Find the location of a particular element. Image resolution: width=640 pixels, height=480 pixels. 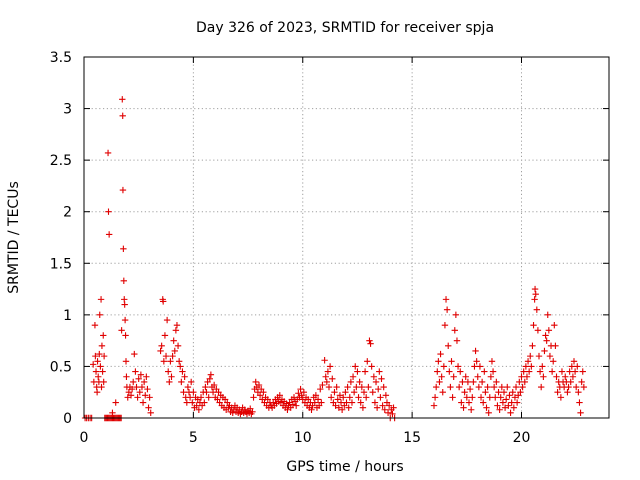

y-tick-label: 1.5 is located at coordinates (61, 264).